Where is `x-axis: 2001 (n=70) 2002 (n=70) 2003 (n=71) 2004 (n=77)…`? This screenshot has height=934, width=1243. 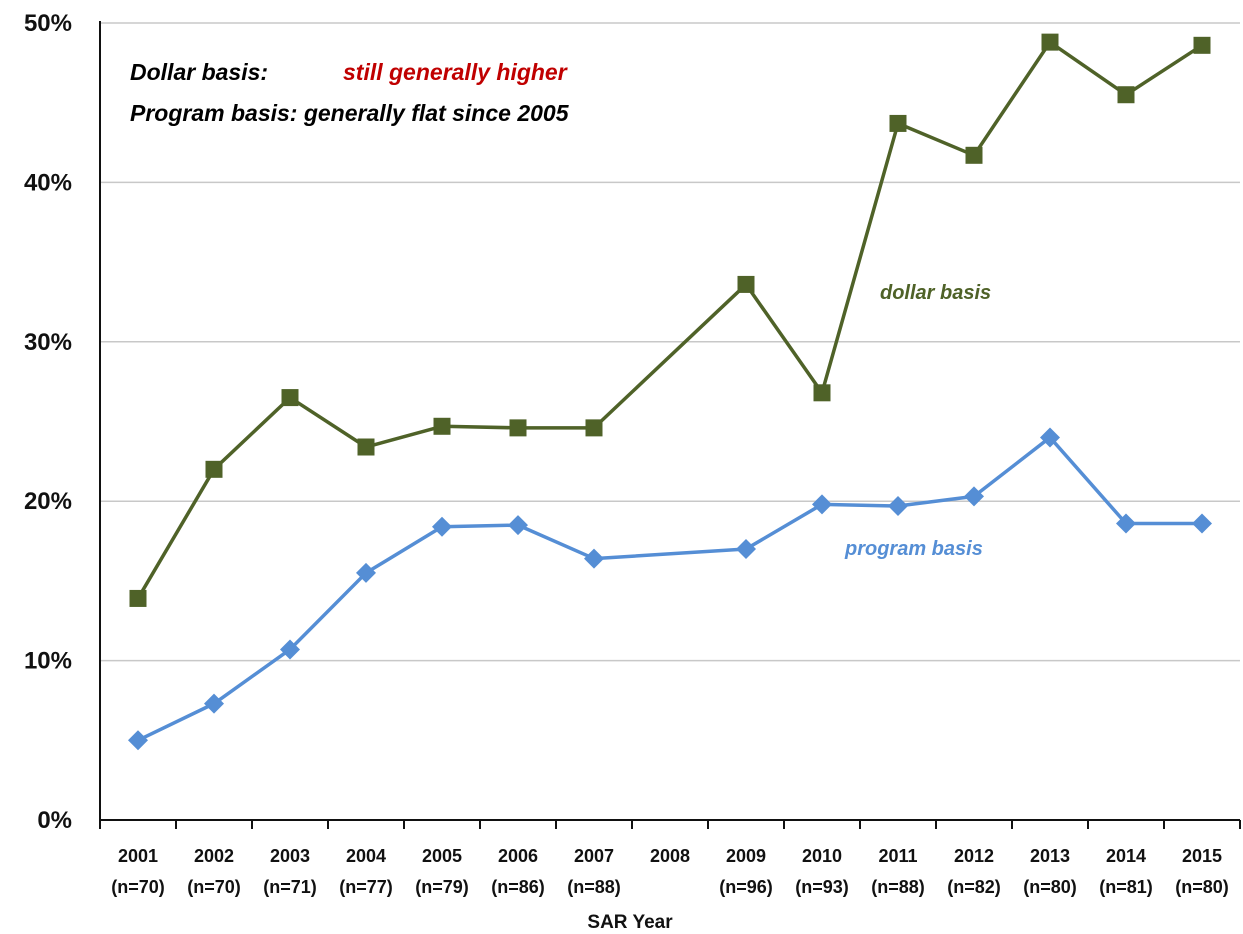
x-axis: 2001 (n=70) 2002 (n=70) 2003 (n=71) 2004 (n=77)… is located at coordinates (670, 858).